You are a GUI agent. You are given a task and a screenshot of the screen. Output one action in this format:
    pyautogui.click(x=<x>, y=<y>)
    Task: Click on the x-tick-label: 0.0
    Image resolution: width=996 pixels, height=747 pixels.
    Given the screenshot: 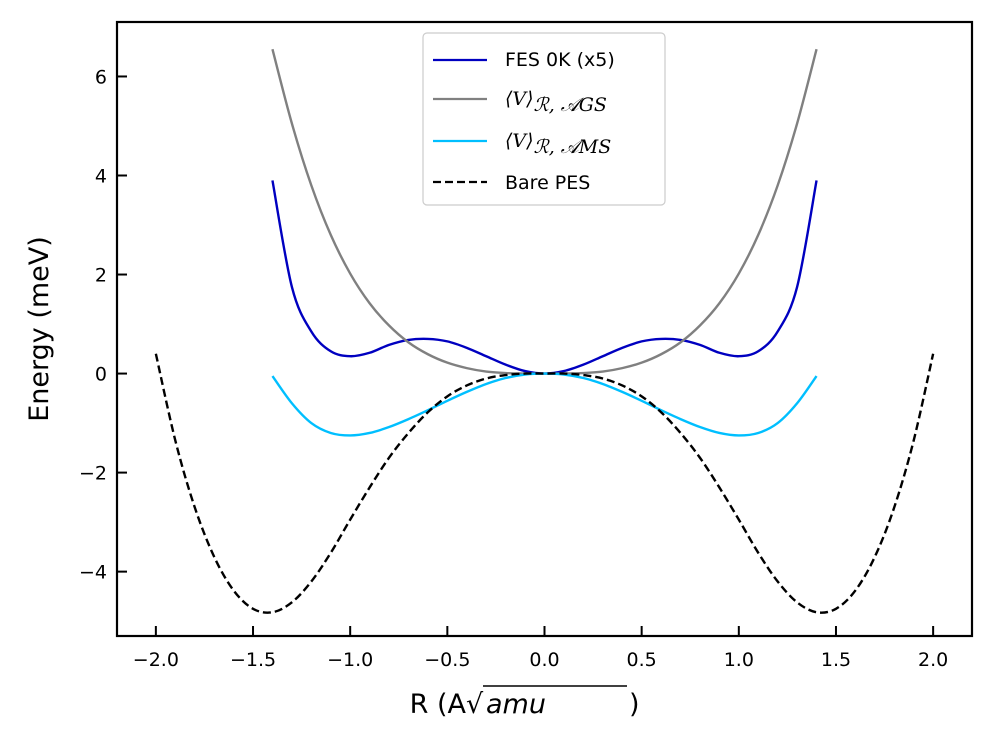 What is the action you would take?
    pyautogui.click(x=544, y=660)
    